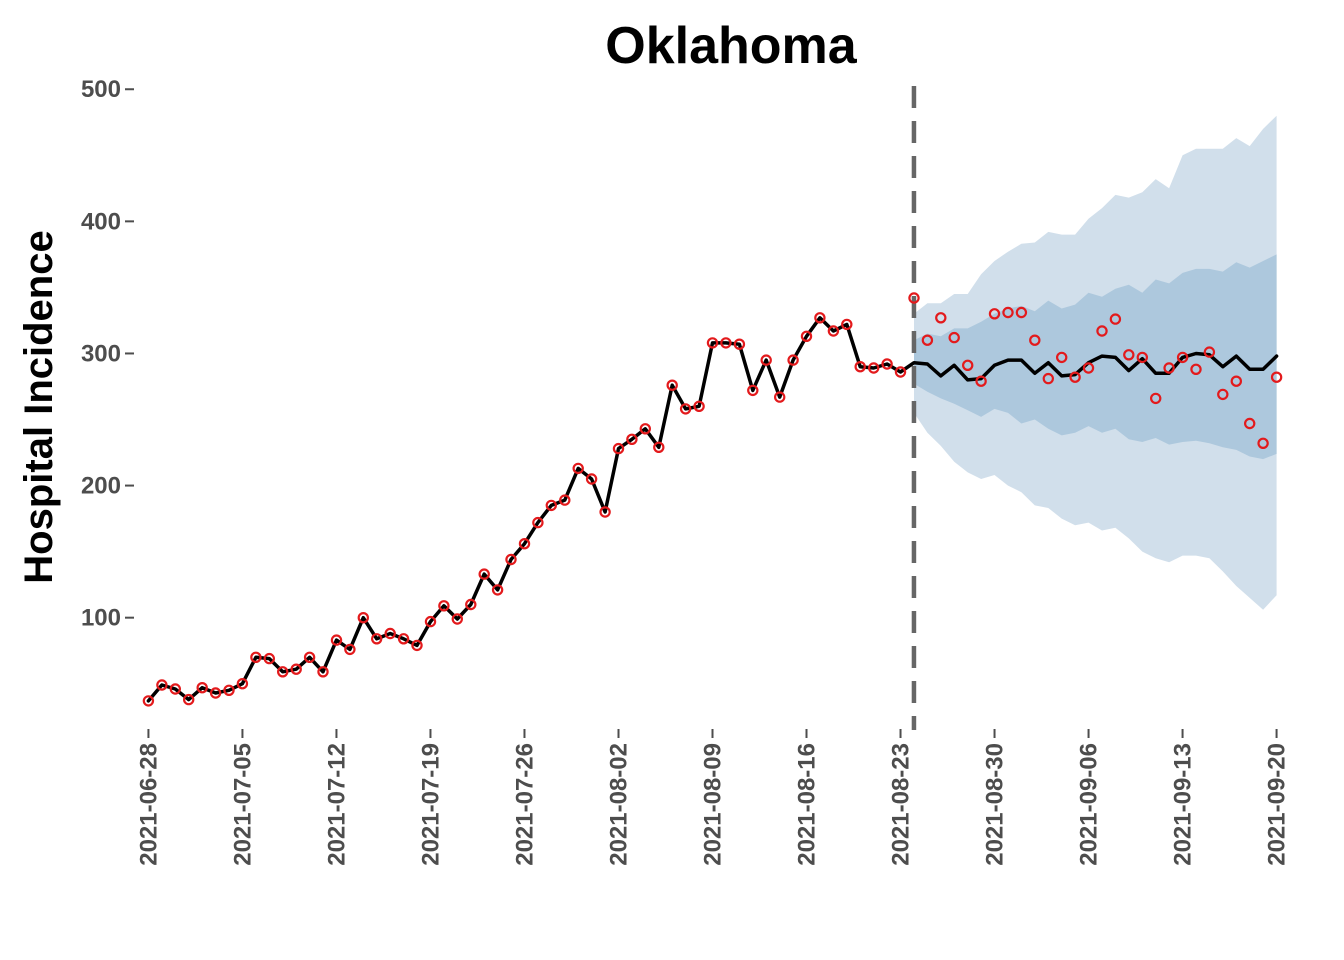 The height and width of the screenshot is (960, 1344). Describe the element at coordinates (101, 353) in the screenshot. I see `y-tick-label: 300` at that location.